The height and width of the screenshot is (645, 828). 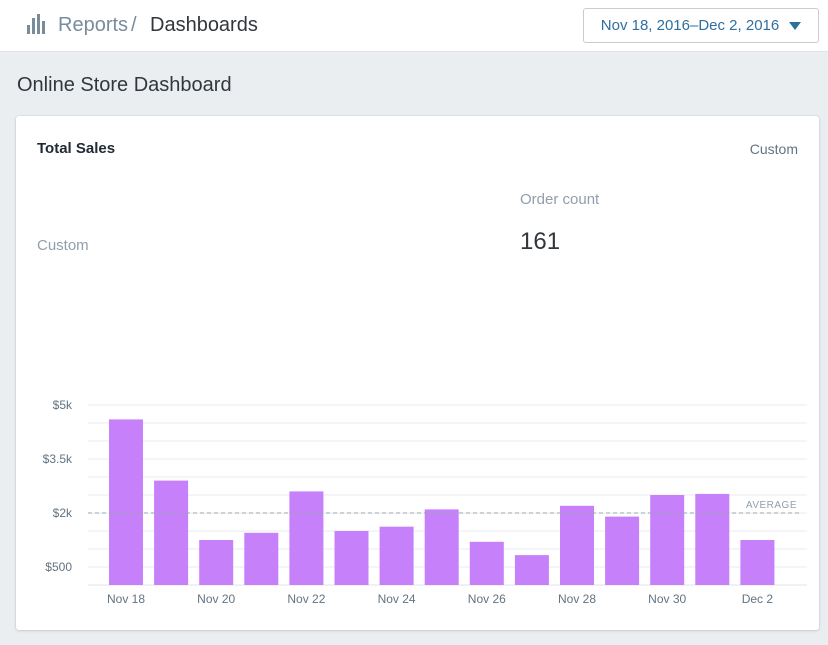 I want to click on date-range-button: Nov 18, 2016–Dec 2, 2016, so click(x=701, y=25).